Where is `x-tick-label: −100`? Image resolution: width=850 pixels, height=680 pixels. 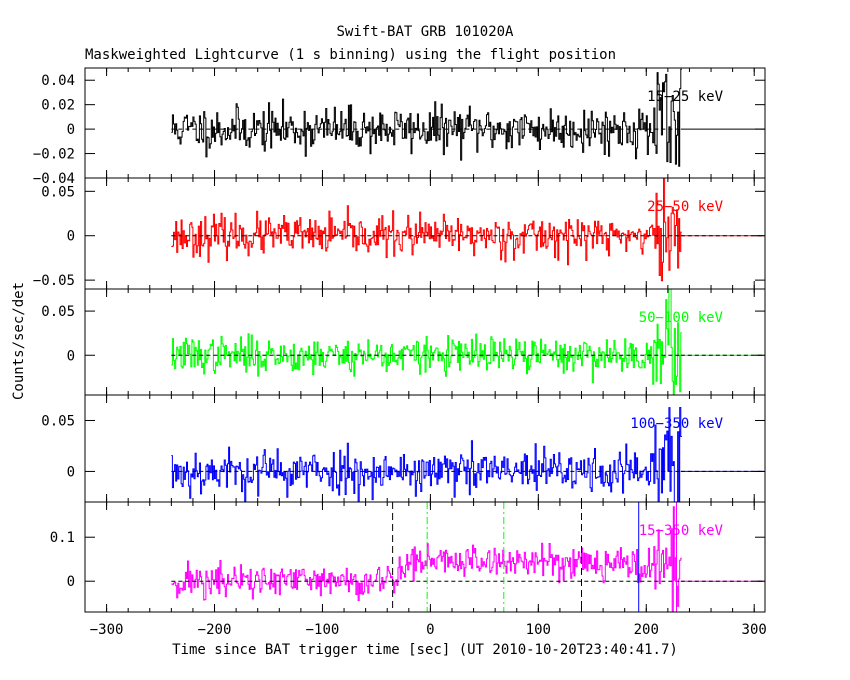
x-tick-label: −100 is located at coordinates (323, 630).